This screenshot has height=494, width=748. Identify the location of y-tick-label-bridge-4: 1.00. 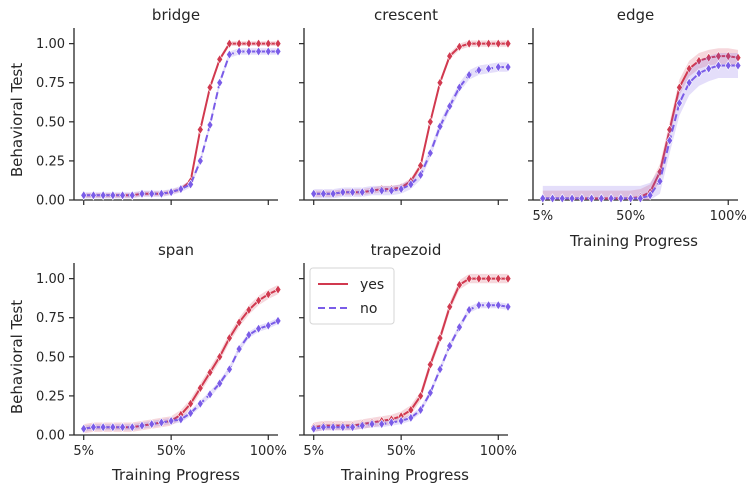
(50, 44).